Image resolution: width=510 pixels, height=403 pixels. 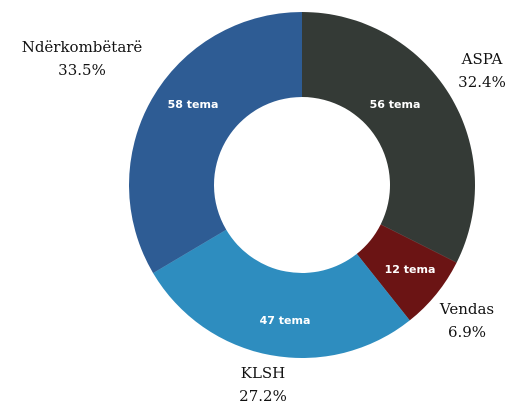 I want to click on segment-label: 47 tema, so click(x=285, y=320).